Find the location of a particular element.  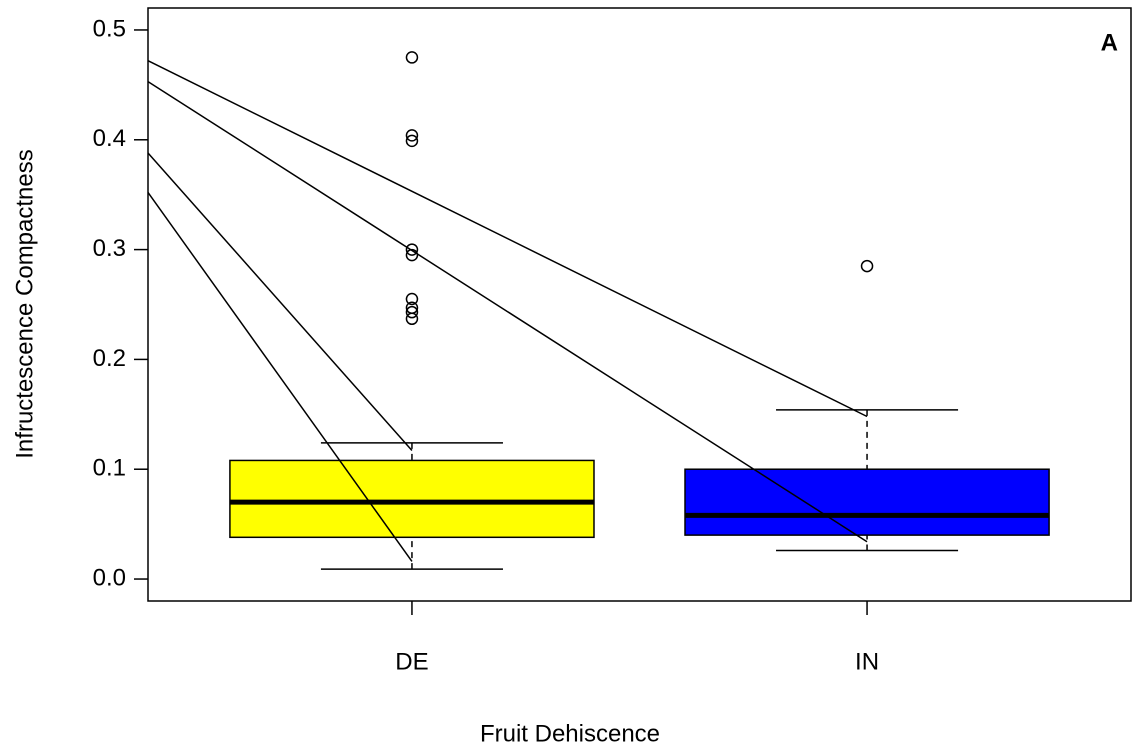

y-axis-title: Infructescence Compactness is located at coordinates (24, 303).